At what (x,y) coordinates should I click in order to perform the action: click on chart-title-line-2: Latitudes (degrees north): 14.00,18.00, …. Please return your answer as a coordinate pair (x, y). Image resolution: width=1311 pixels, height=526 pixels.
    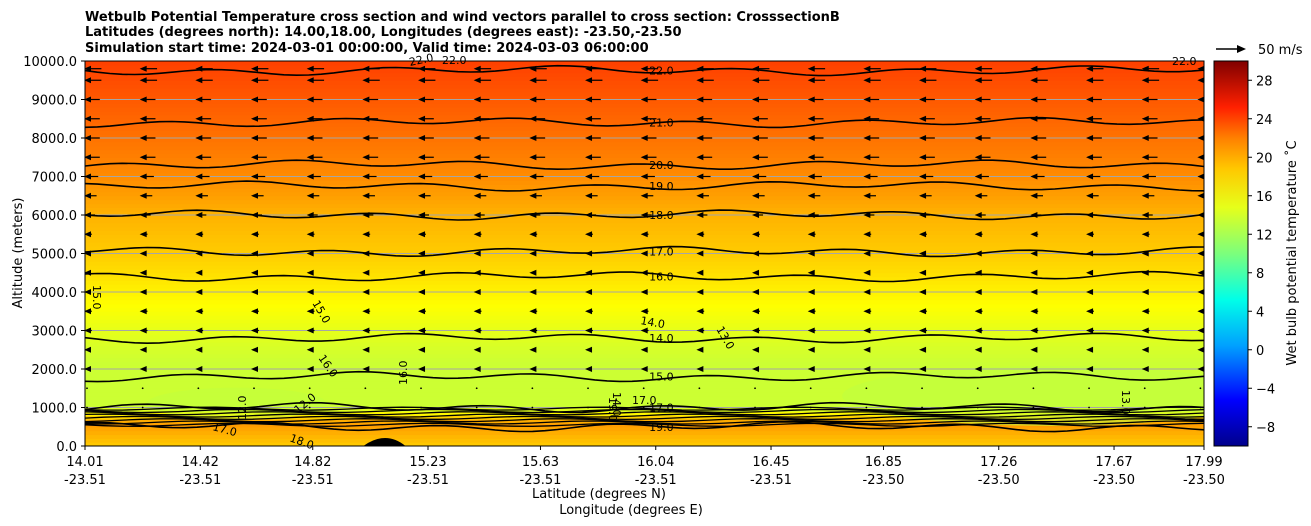
    Looking at the image, I should click on (383, 32).